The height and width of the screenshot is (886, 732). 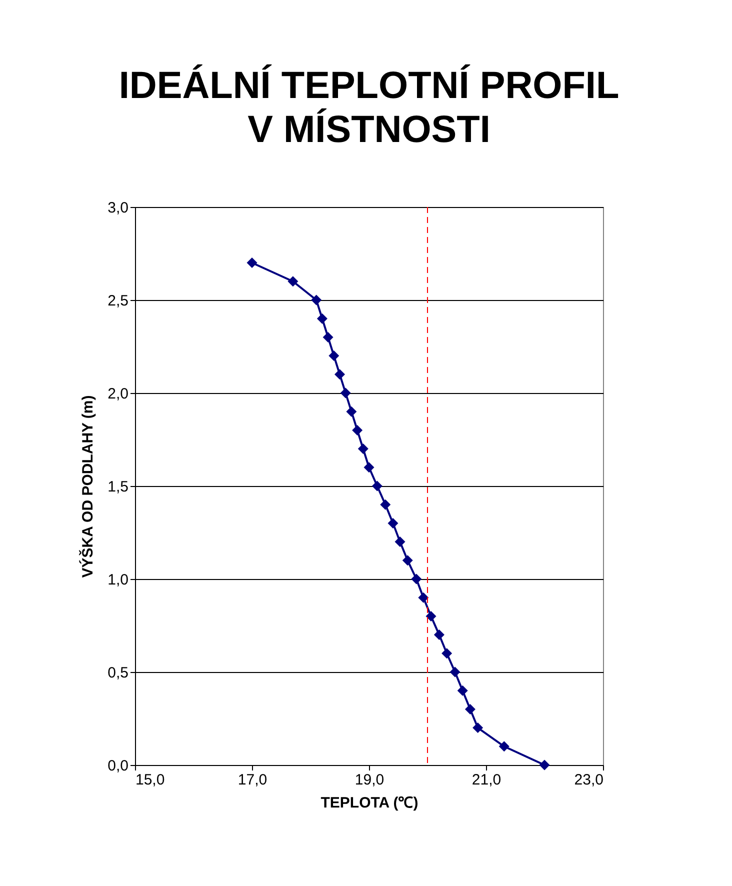 I want to click on y-axis-title: VÝŠKA OD PODLAHY (m), so click(x=87, y=486).